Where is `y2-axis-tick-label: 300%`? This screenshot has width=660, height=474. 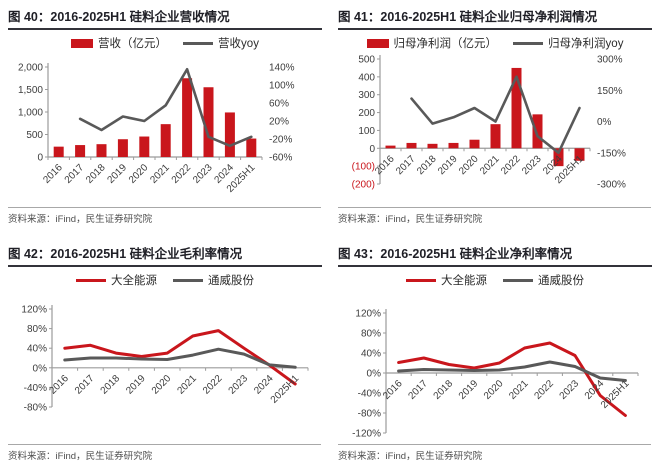
y2-axis-tick-label: 300% is located at coordinates (610, 60).